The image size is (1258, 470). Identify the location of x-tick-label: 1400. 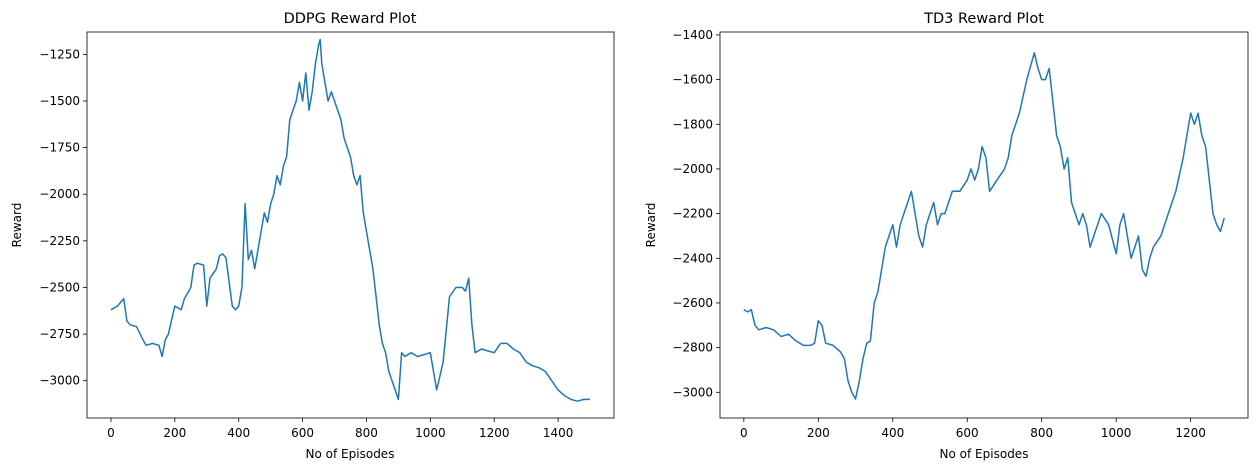
(558, 433).